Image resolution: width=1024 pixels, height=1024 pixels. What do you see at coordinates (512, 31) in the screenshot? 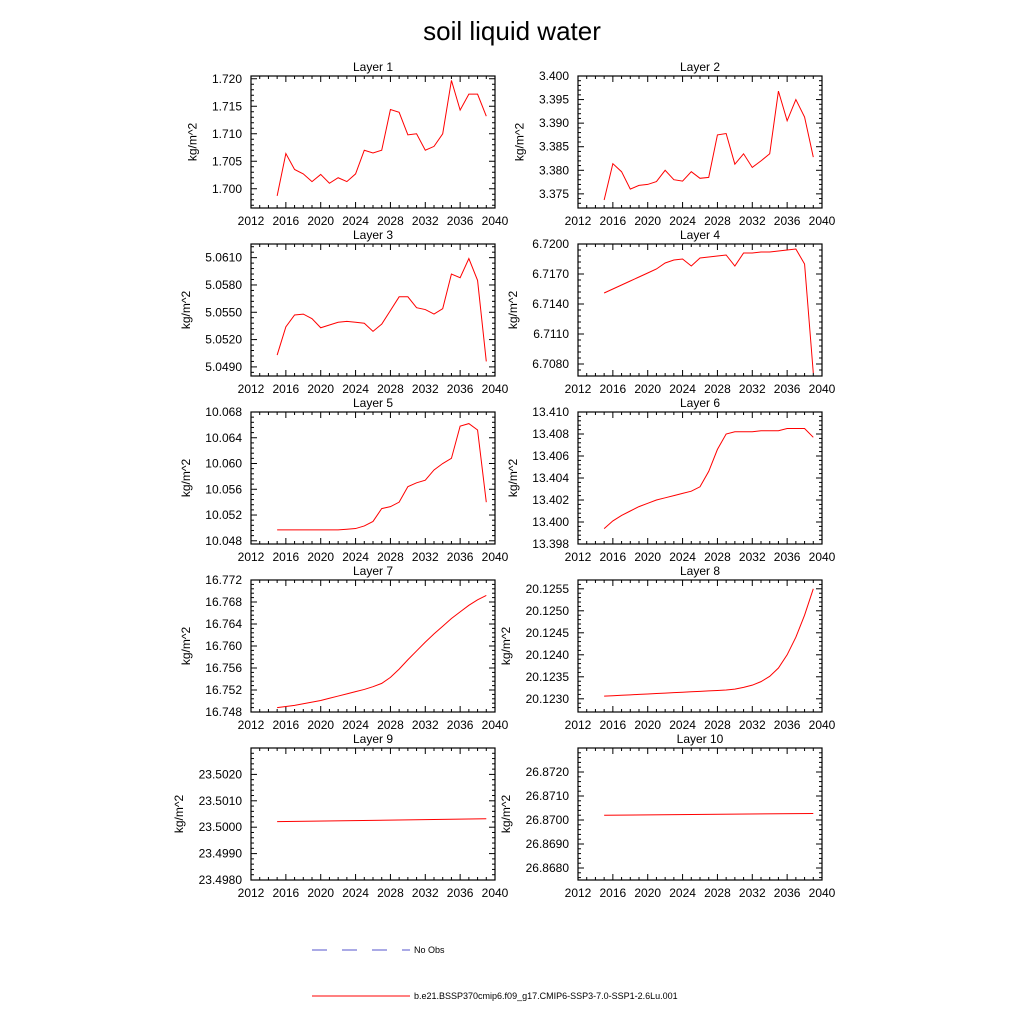
I see `figure-title: soil liquid water` at bounding box center [512, 31].